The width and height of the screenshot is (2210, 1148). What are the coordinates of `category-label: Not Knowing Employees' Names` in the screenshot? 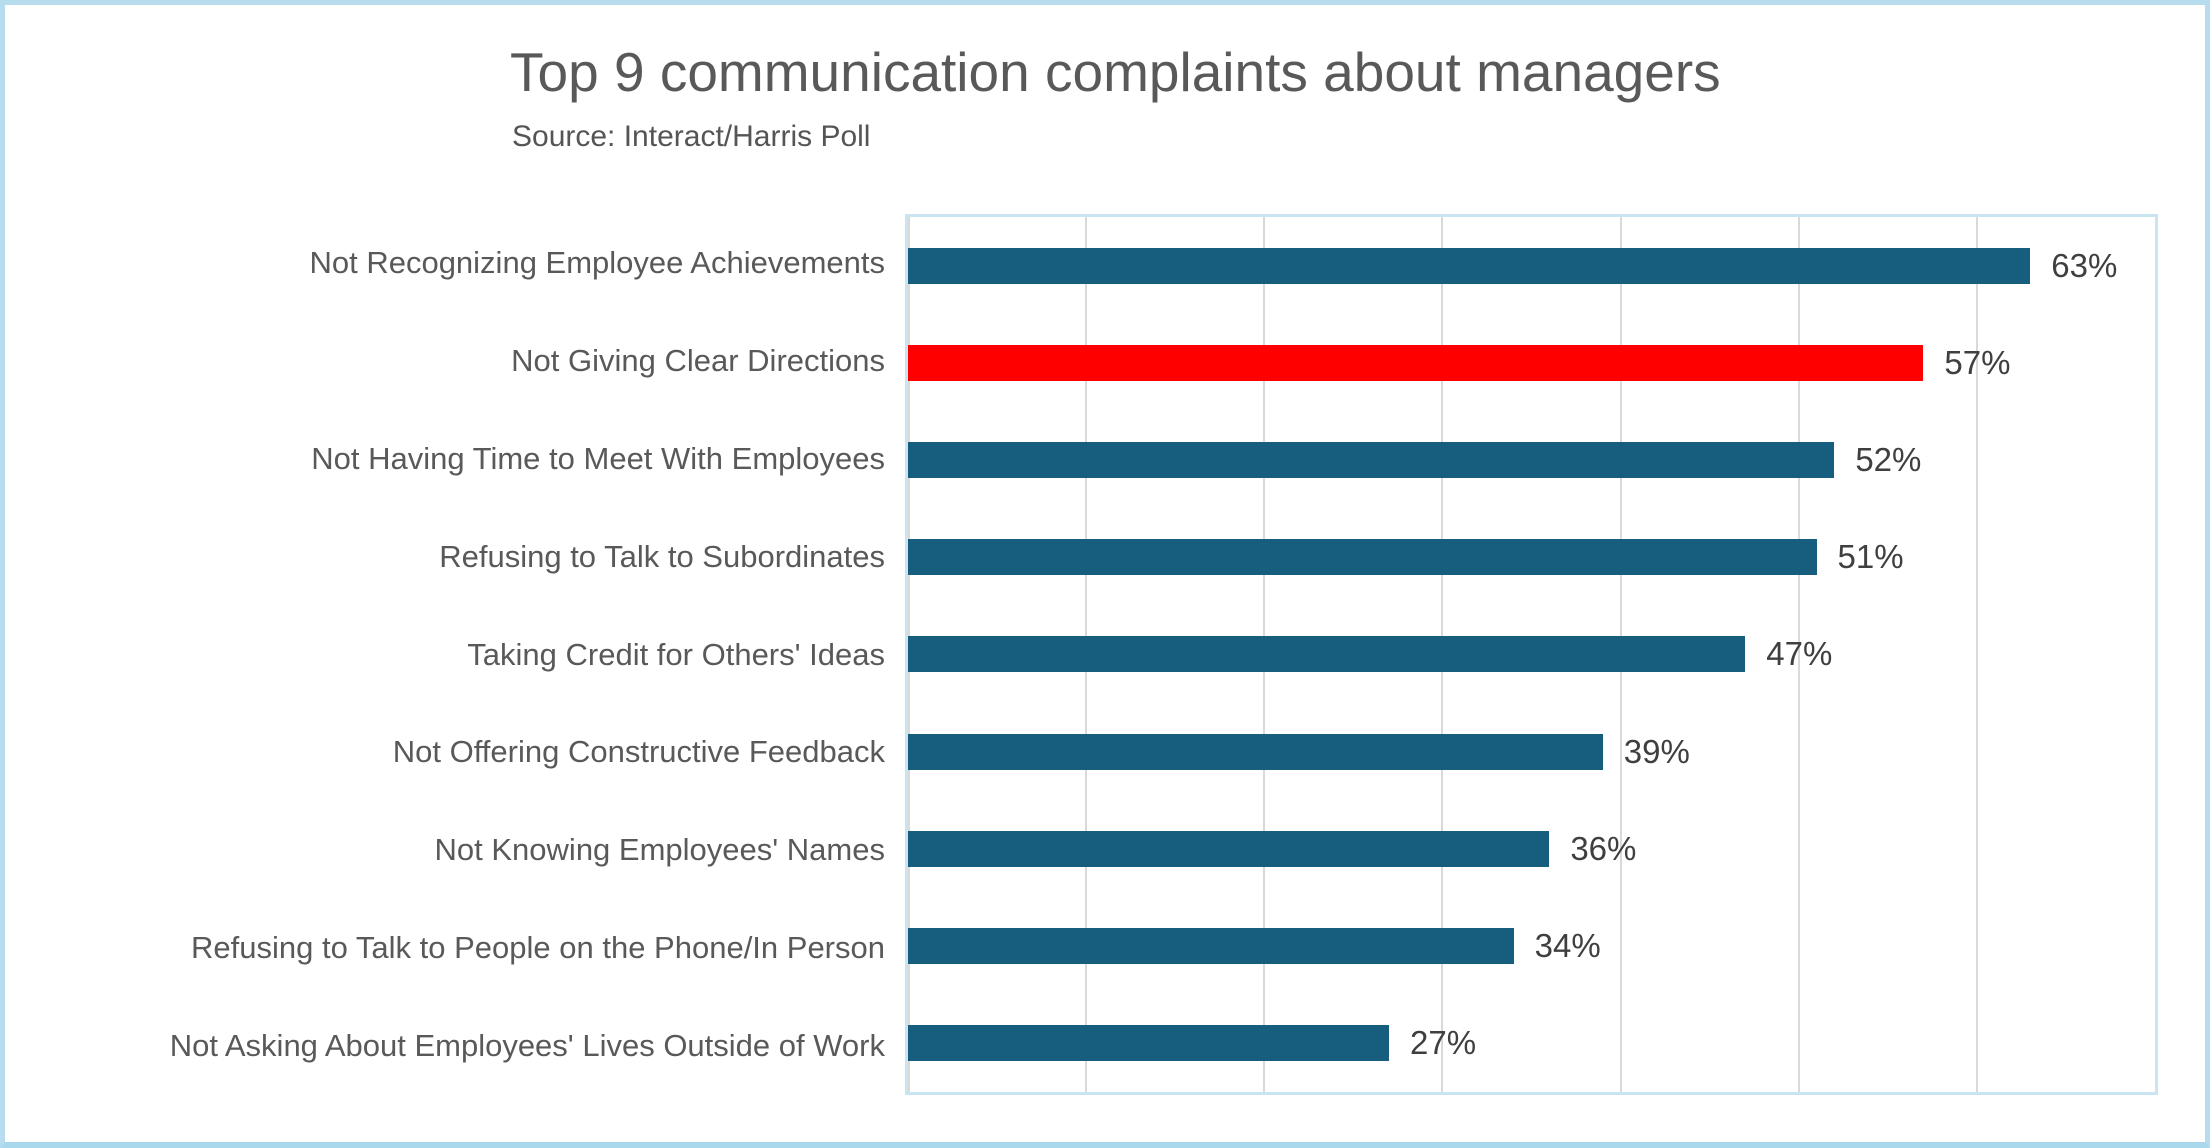 It's located at (659, 850).